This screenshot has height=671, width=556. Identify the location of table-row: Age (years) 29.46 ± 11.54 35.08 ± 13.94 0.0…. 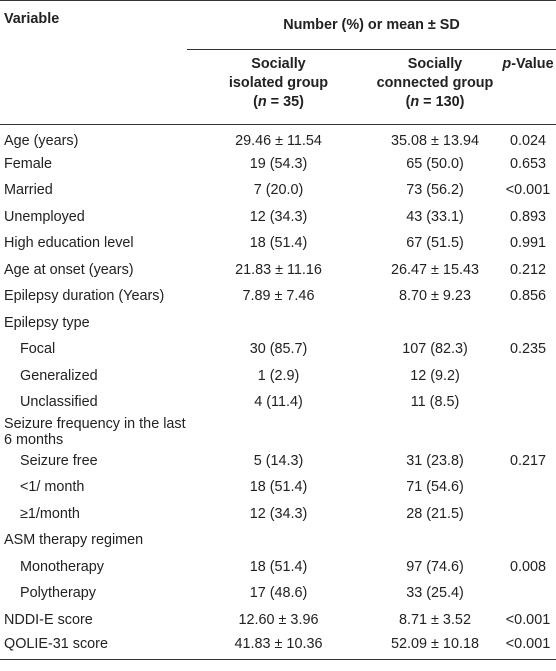
(278, 137).